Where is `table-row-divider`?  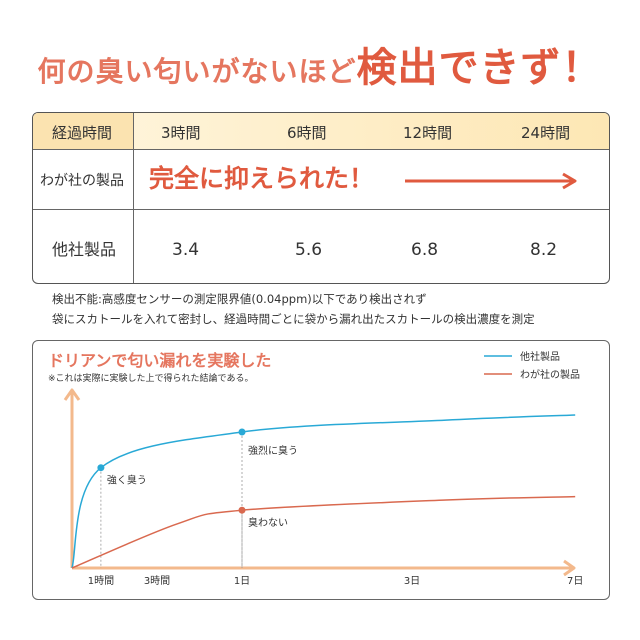 table-row-divider is located at coordinates (321, 209).